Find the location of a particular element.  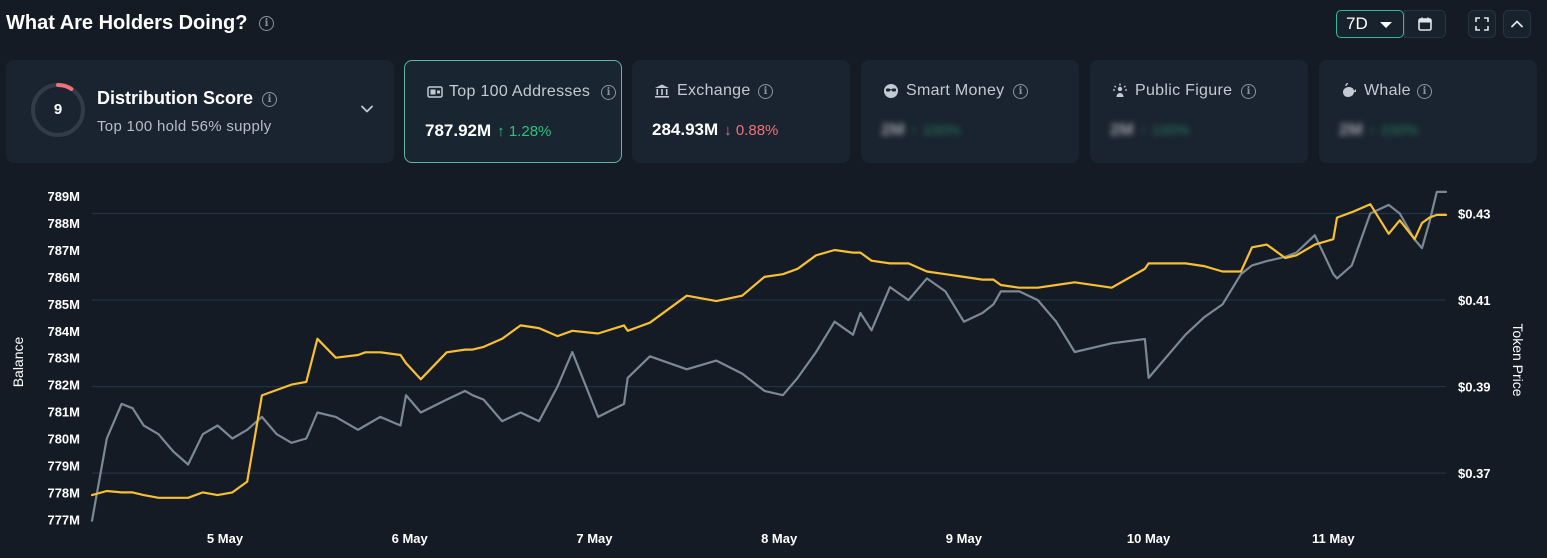

y-tick-label: 782M is located at coordinates (63, 385).